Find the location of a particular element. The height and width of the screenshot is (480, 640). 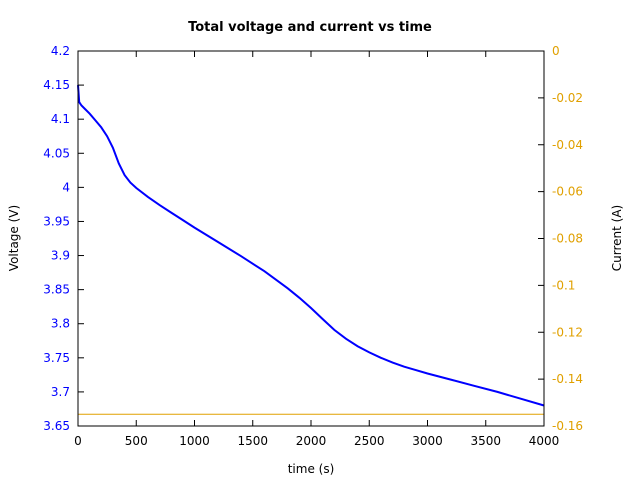

y-axis-label: Voltage (V) is located at coordinates (14, 238).